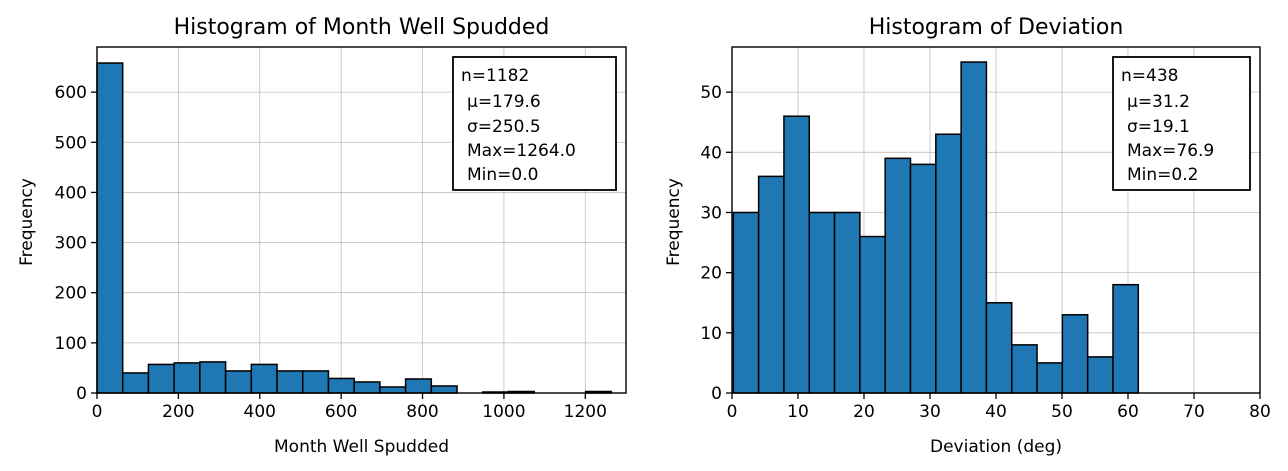 The width and height of the screenshot is (1288, 471). Describe the element at coordinates (503, 412) in the screenshot. I see `month-spudded-x-tick-label: 1000` at that location.